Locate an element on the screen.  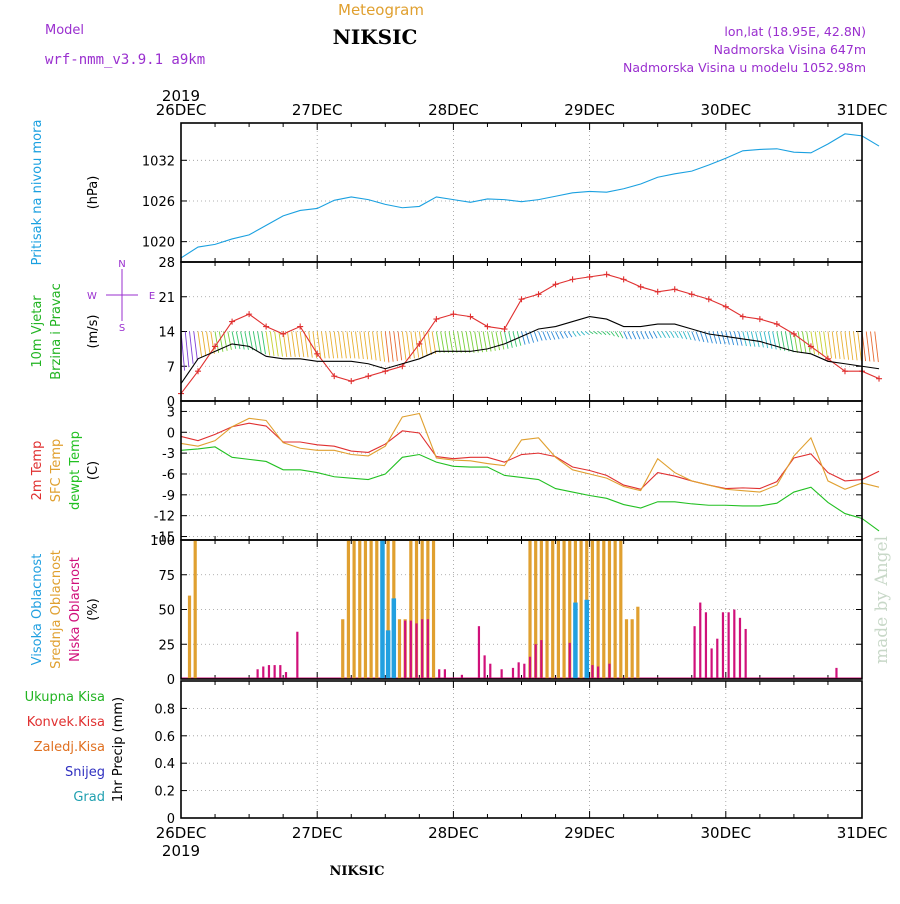
legend-label: Zaledj.Kisa is located at coordinates (69, 747).